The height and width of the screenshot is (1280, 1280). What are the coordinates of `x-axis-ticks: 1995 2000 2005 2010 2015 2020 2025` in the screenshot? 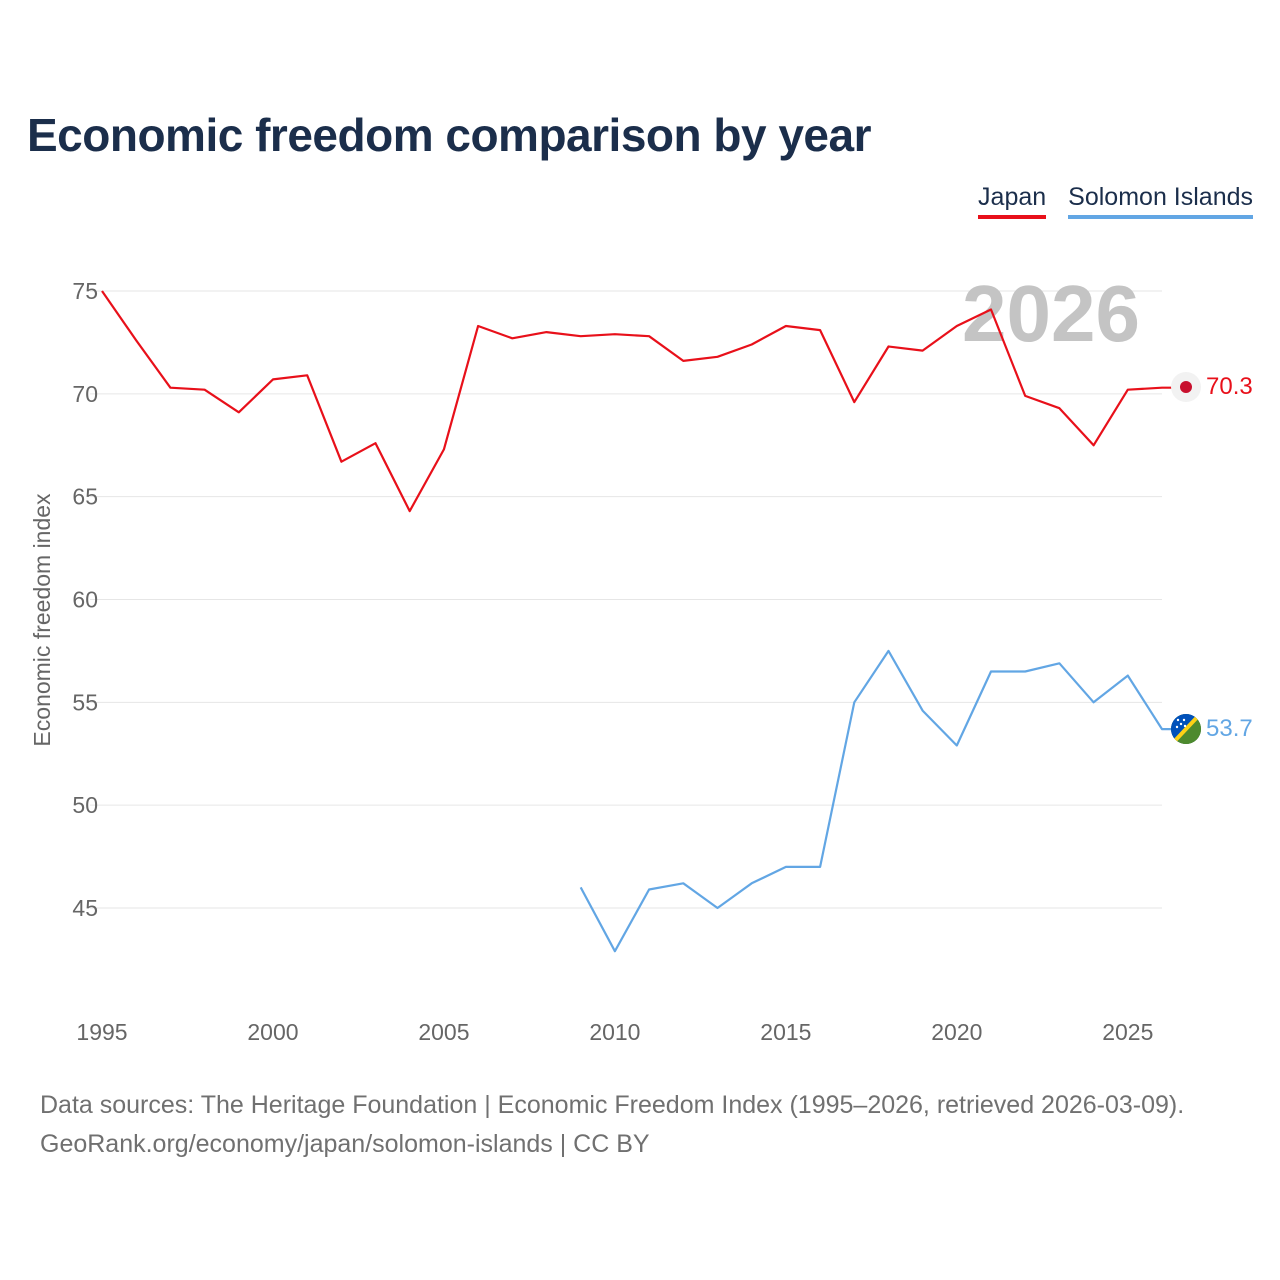 It's located at (614, 1032).